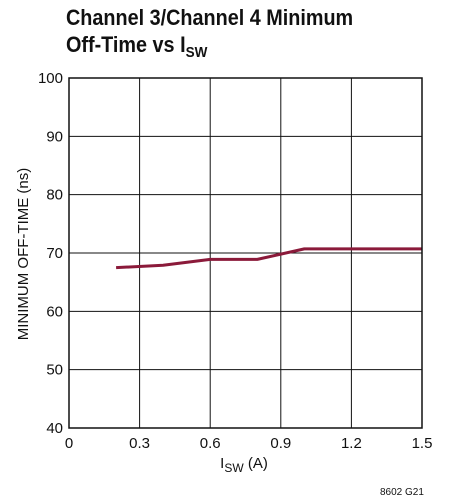 The height and width of the screenshot is (500, 450). I want to click on figure-code: 8602 G21, so click(402, 492).